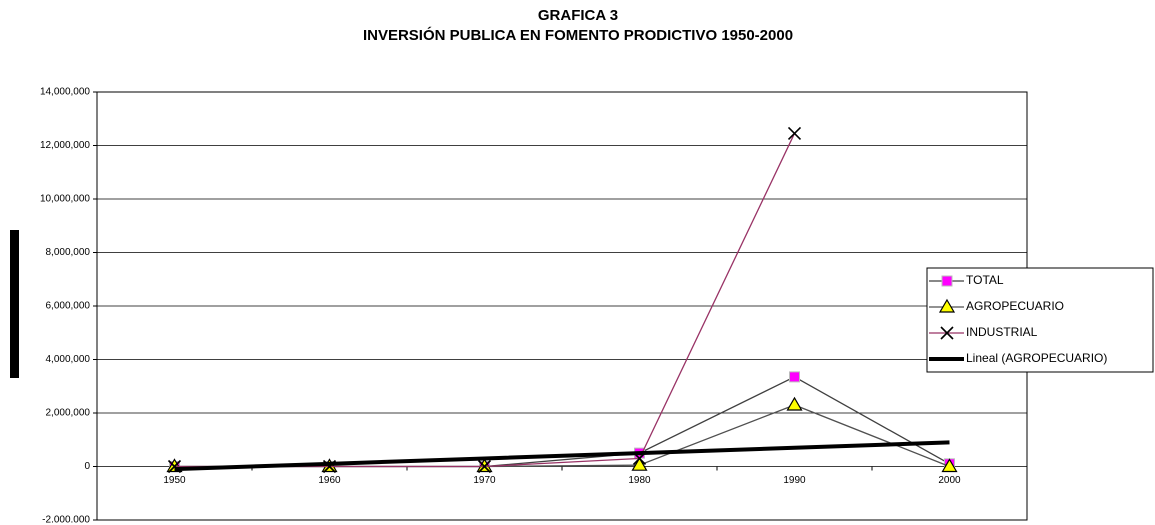 This screenshot has height=525, width=1155. What do you see at coordinates (949, 480) in the screenshot?
I see `x-tick-label: 2000` at bounding box center [949, 480].